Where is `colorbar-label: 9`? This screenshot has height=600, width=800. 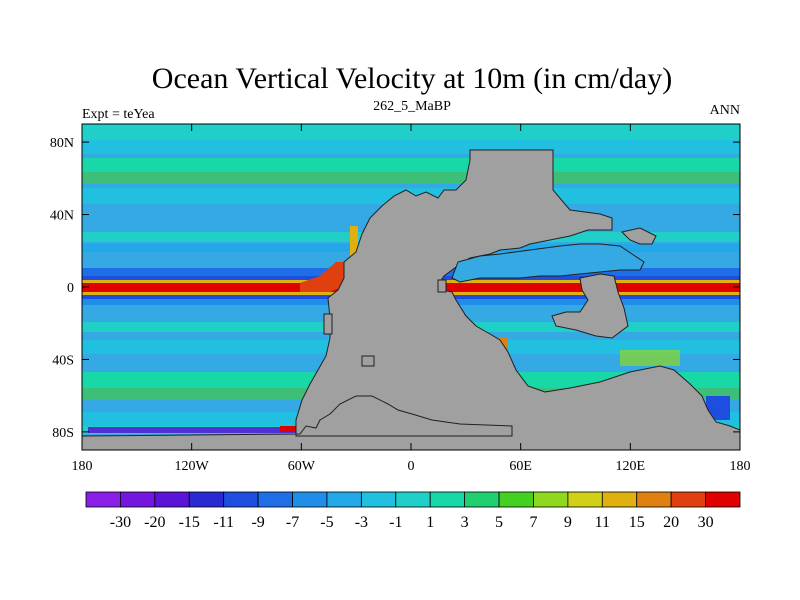
colorbar-label: 9 is located at coordinates (568, 522).